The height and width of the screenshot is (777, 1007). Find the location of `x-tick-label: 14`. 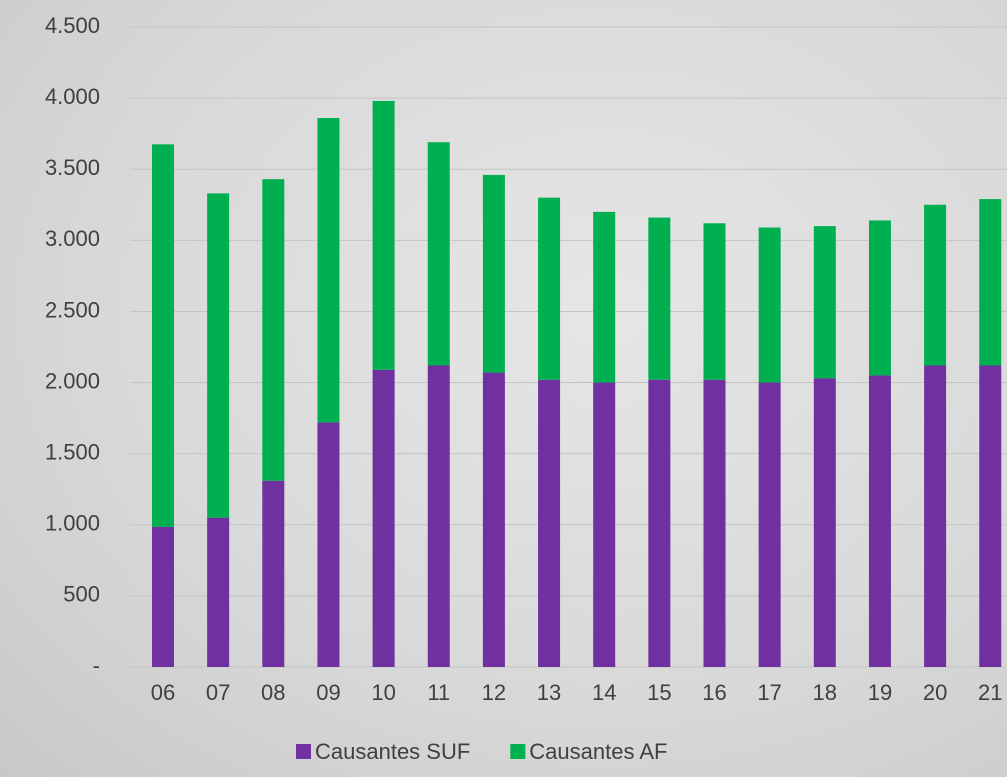

x-tick-label: 14 is located at coordinates (604, 692).